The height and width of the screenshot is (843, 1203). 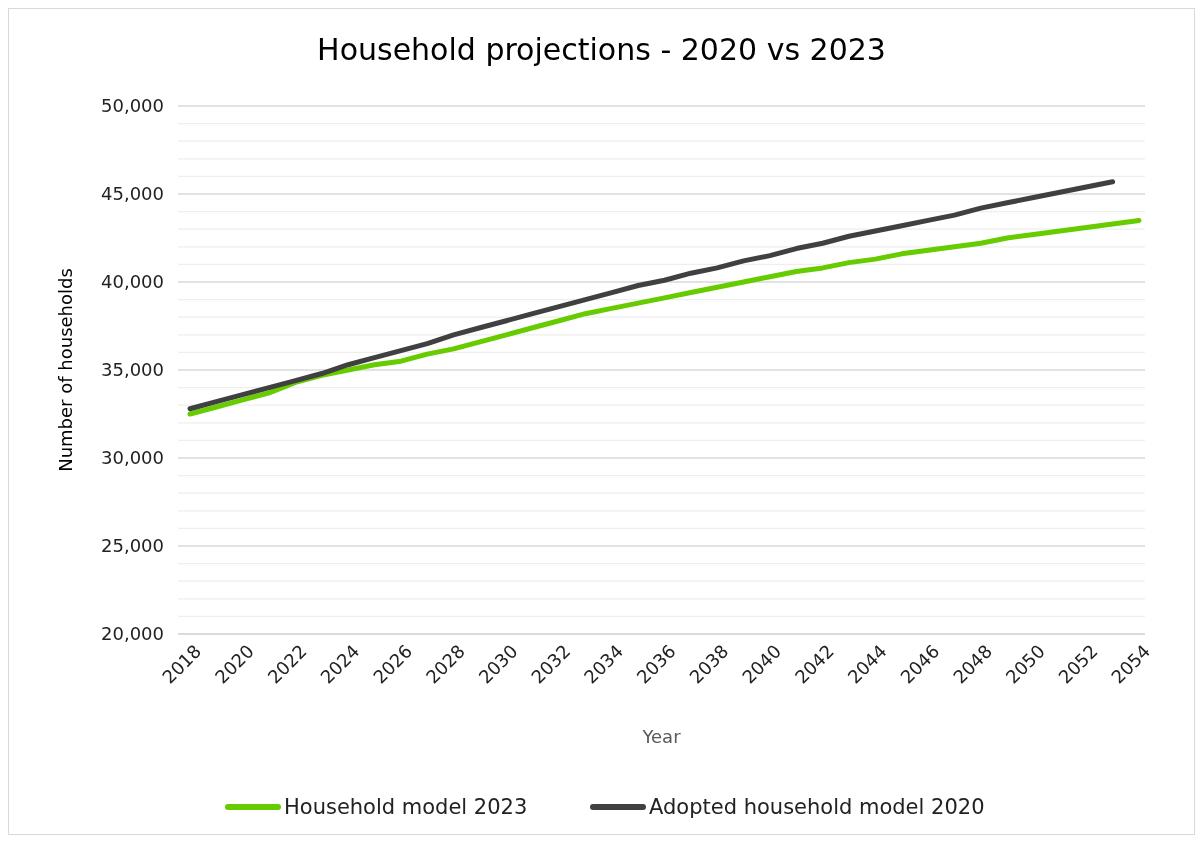 What do you see at coordinates (601, 49) in the screenshot?
I see `chart-title: Household projections - 2020 vs 2023` at bounding box center [601, 49].